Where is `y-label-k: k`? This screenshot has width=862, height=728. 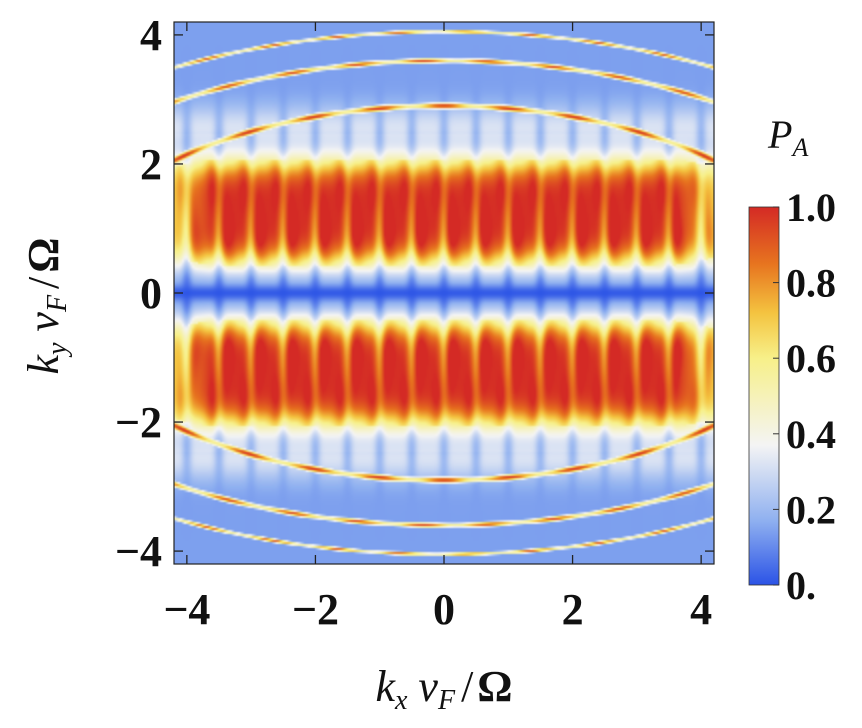 y-label-k: k is located at coordinates (43, 364).